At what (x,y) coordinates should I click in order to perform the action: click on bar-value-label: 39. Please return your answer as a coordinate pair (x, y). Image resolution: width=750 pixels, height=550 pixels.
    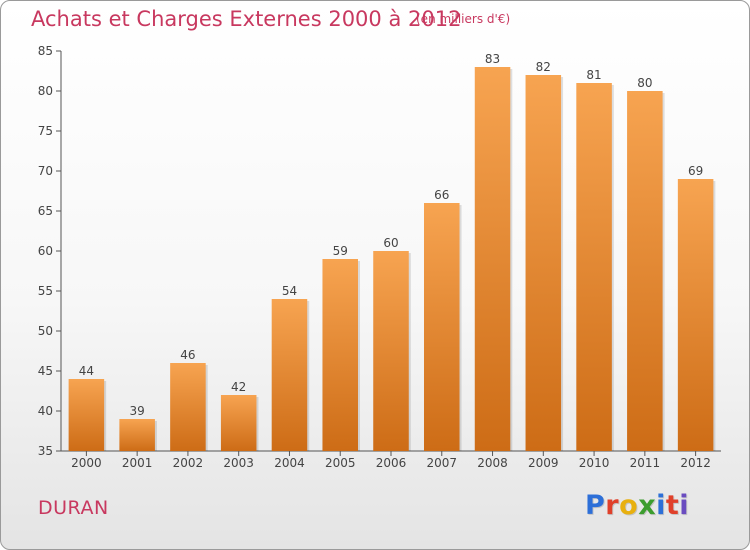
    Looking at the image, I should click on (137, 411).